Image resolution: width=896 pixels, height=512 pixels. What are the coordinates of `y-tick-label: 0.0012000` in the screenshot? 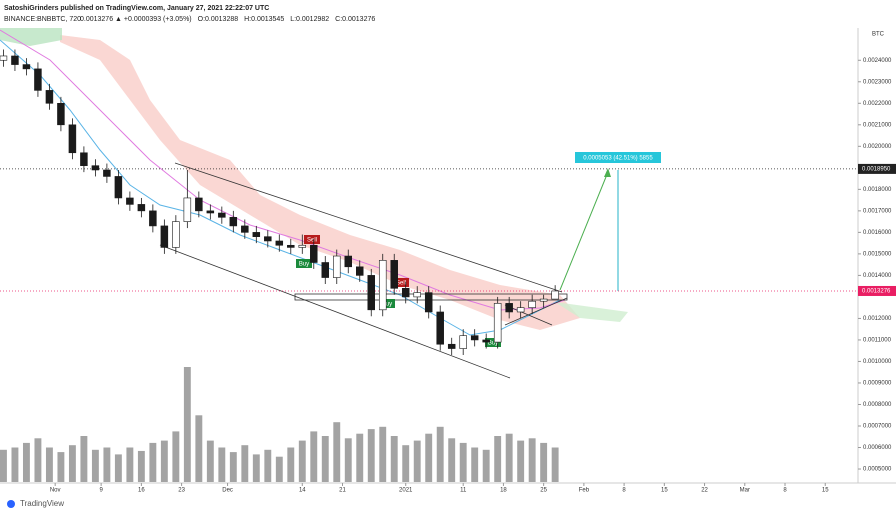 It's located at (877, 319).